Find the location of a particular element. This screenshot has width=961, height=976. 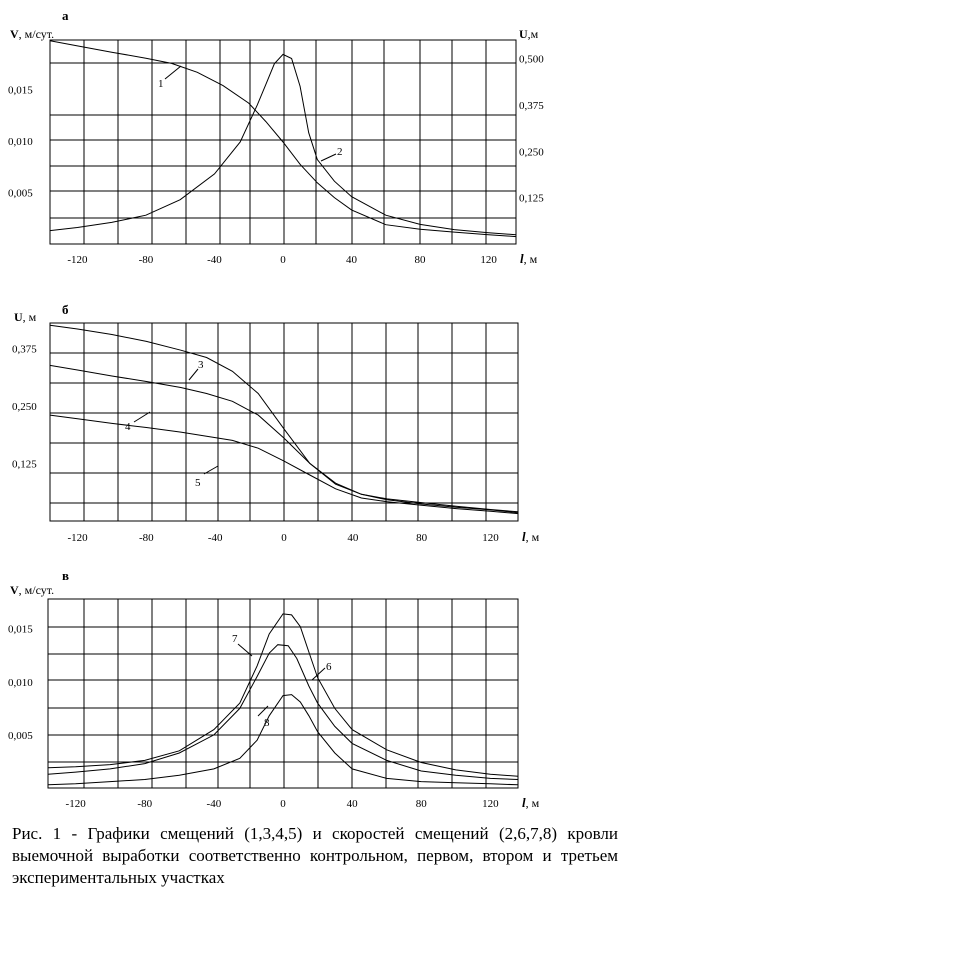

y-axis-label: V, м/сут. is located at coordinates (32, 590).